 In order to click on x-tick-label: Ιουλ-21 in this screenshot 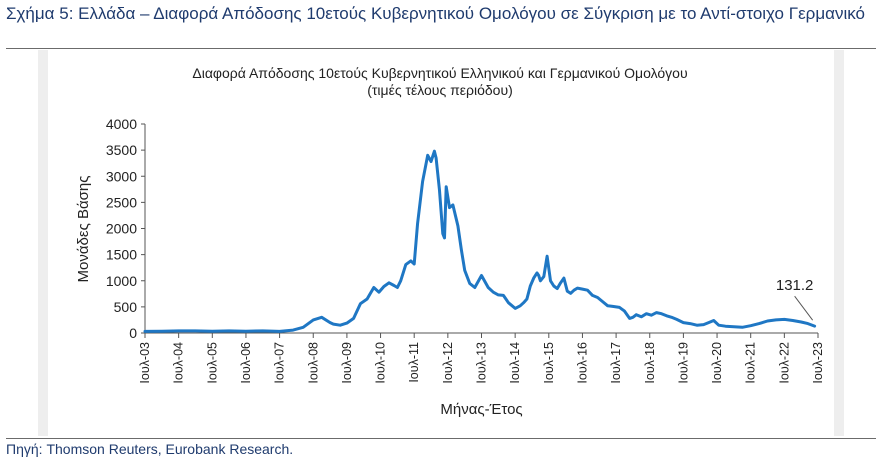, I will do `click(751, 363)`.